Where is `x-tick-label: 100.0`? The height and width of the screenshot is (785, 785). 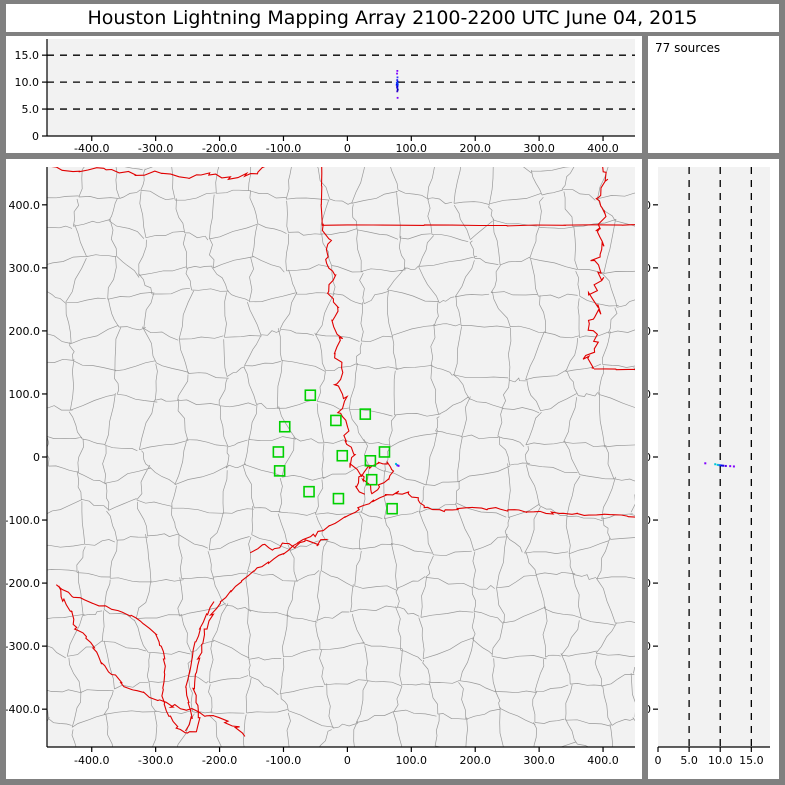
x-tick-label: 100.0 is located at coordinates (412, 147).